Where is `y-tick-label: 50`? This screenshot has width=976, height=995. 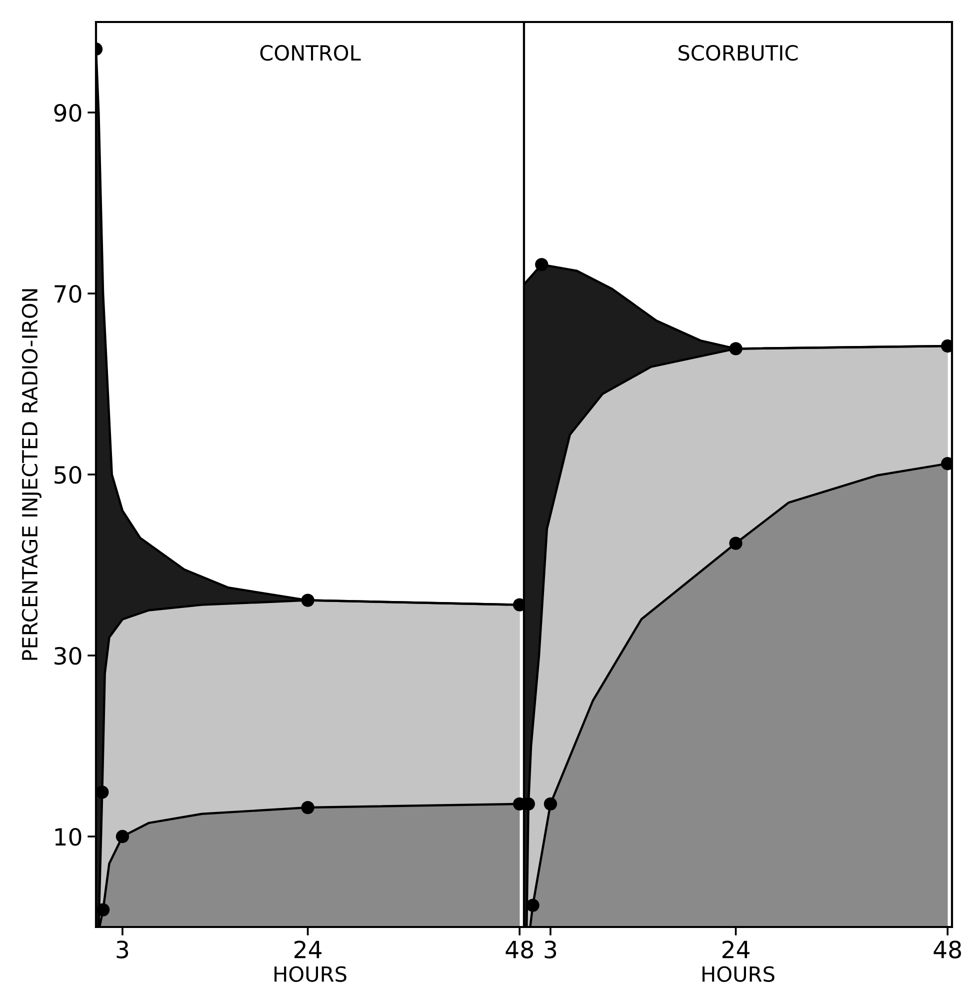
y-tick-label: 50 is located at coordinates (68, 475).